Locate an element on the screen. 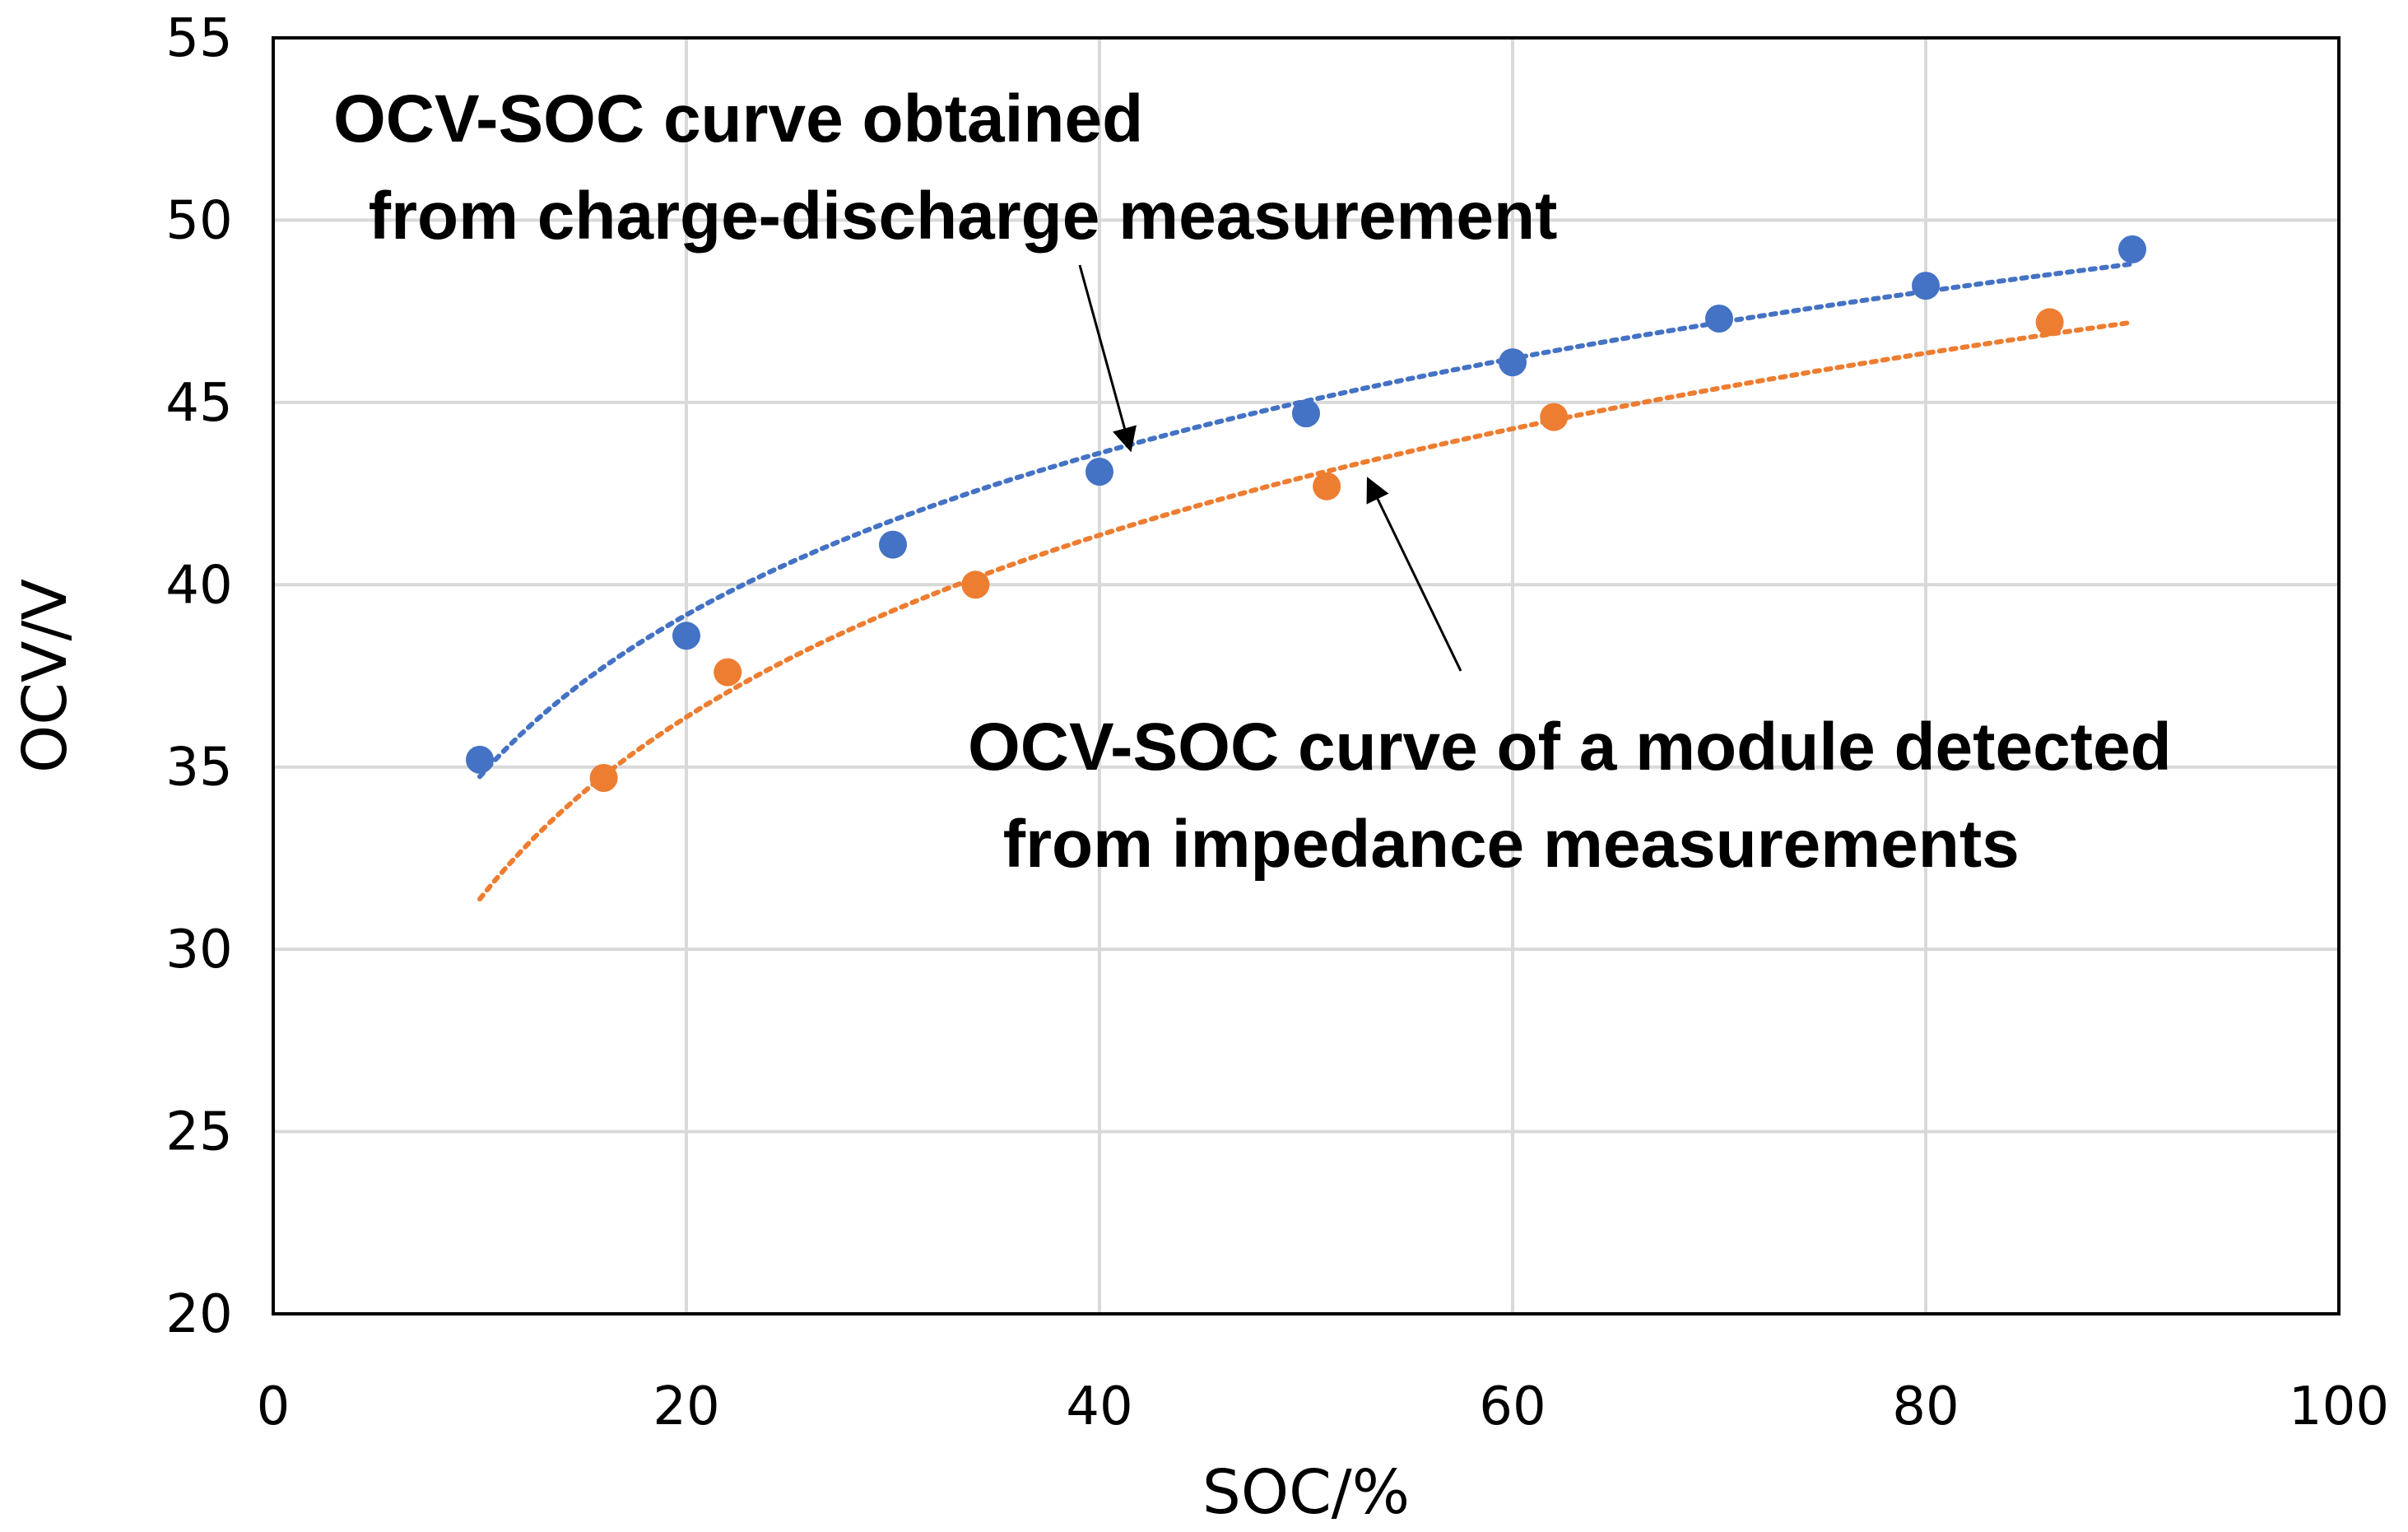  x-tick-labels: 0 20 40 60 80 100 is located at coordinates (1323, 1406).